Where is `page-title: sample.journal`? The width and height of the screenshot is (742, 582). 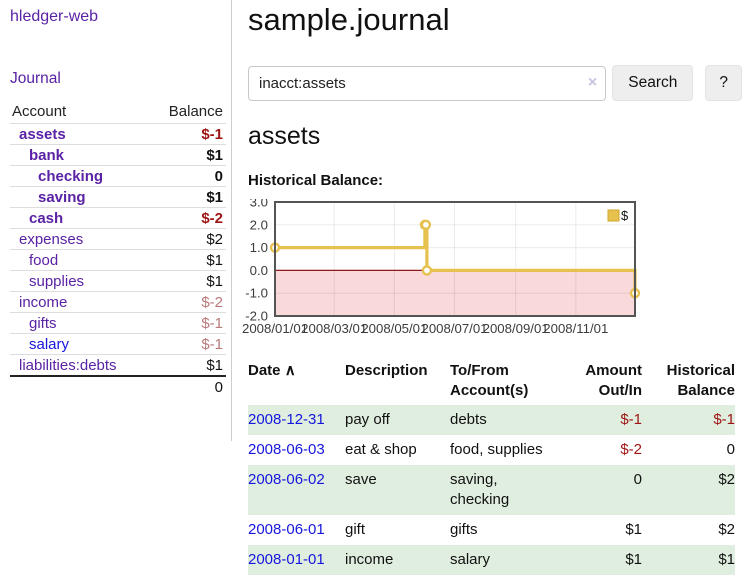
page-title: sample.journal is located at coordinates (349, 19).